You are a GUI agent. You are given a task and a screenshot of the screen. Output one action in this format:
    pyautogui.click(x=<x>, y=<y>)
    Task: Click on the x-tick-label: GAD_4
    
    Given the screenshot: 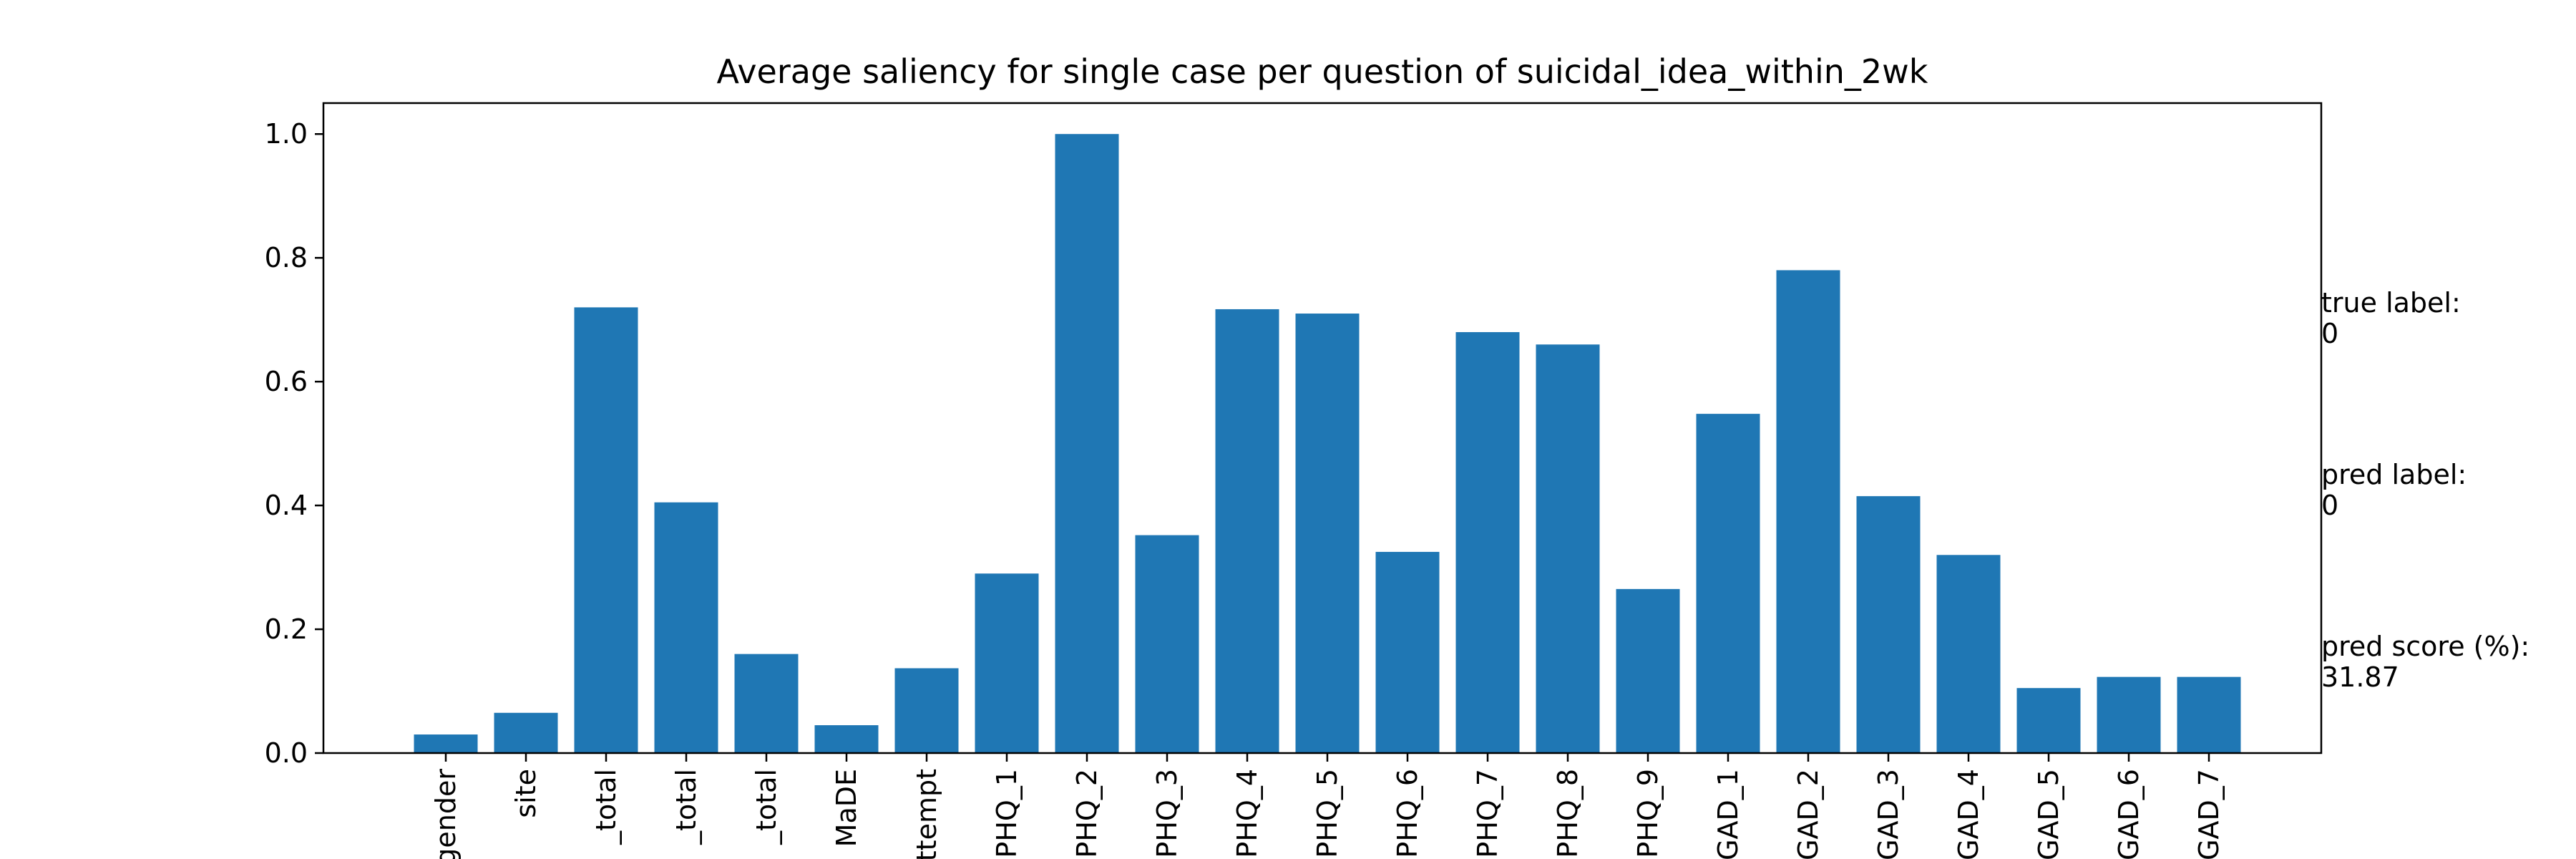 What is the action you would take?
    pyautogui.click(x=1968, y=814)
    